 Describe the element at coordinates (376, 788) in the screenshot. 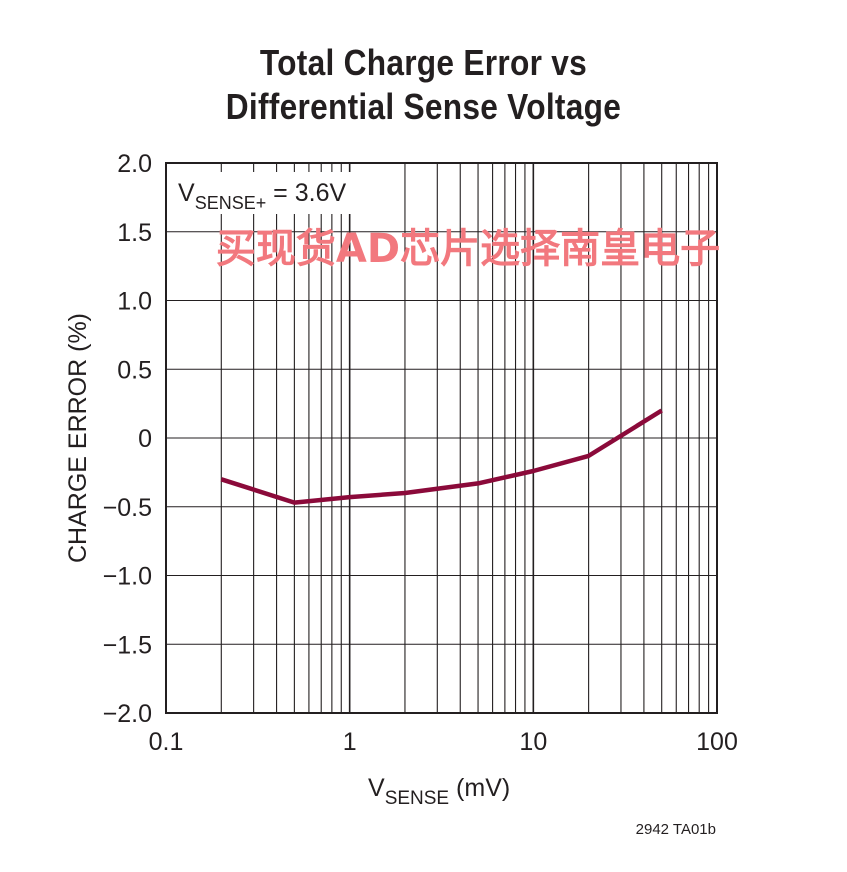

I see `x-axis-label-main: V` at that location.